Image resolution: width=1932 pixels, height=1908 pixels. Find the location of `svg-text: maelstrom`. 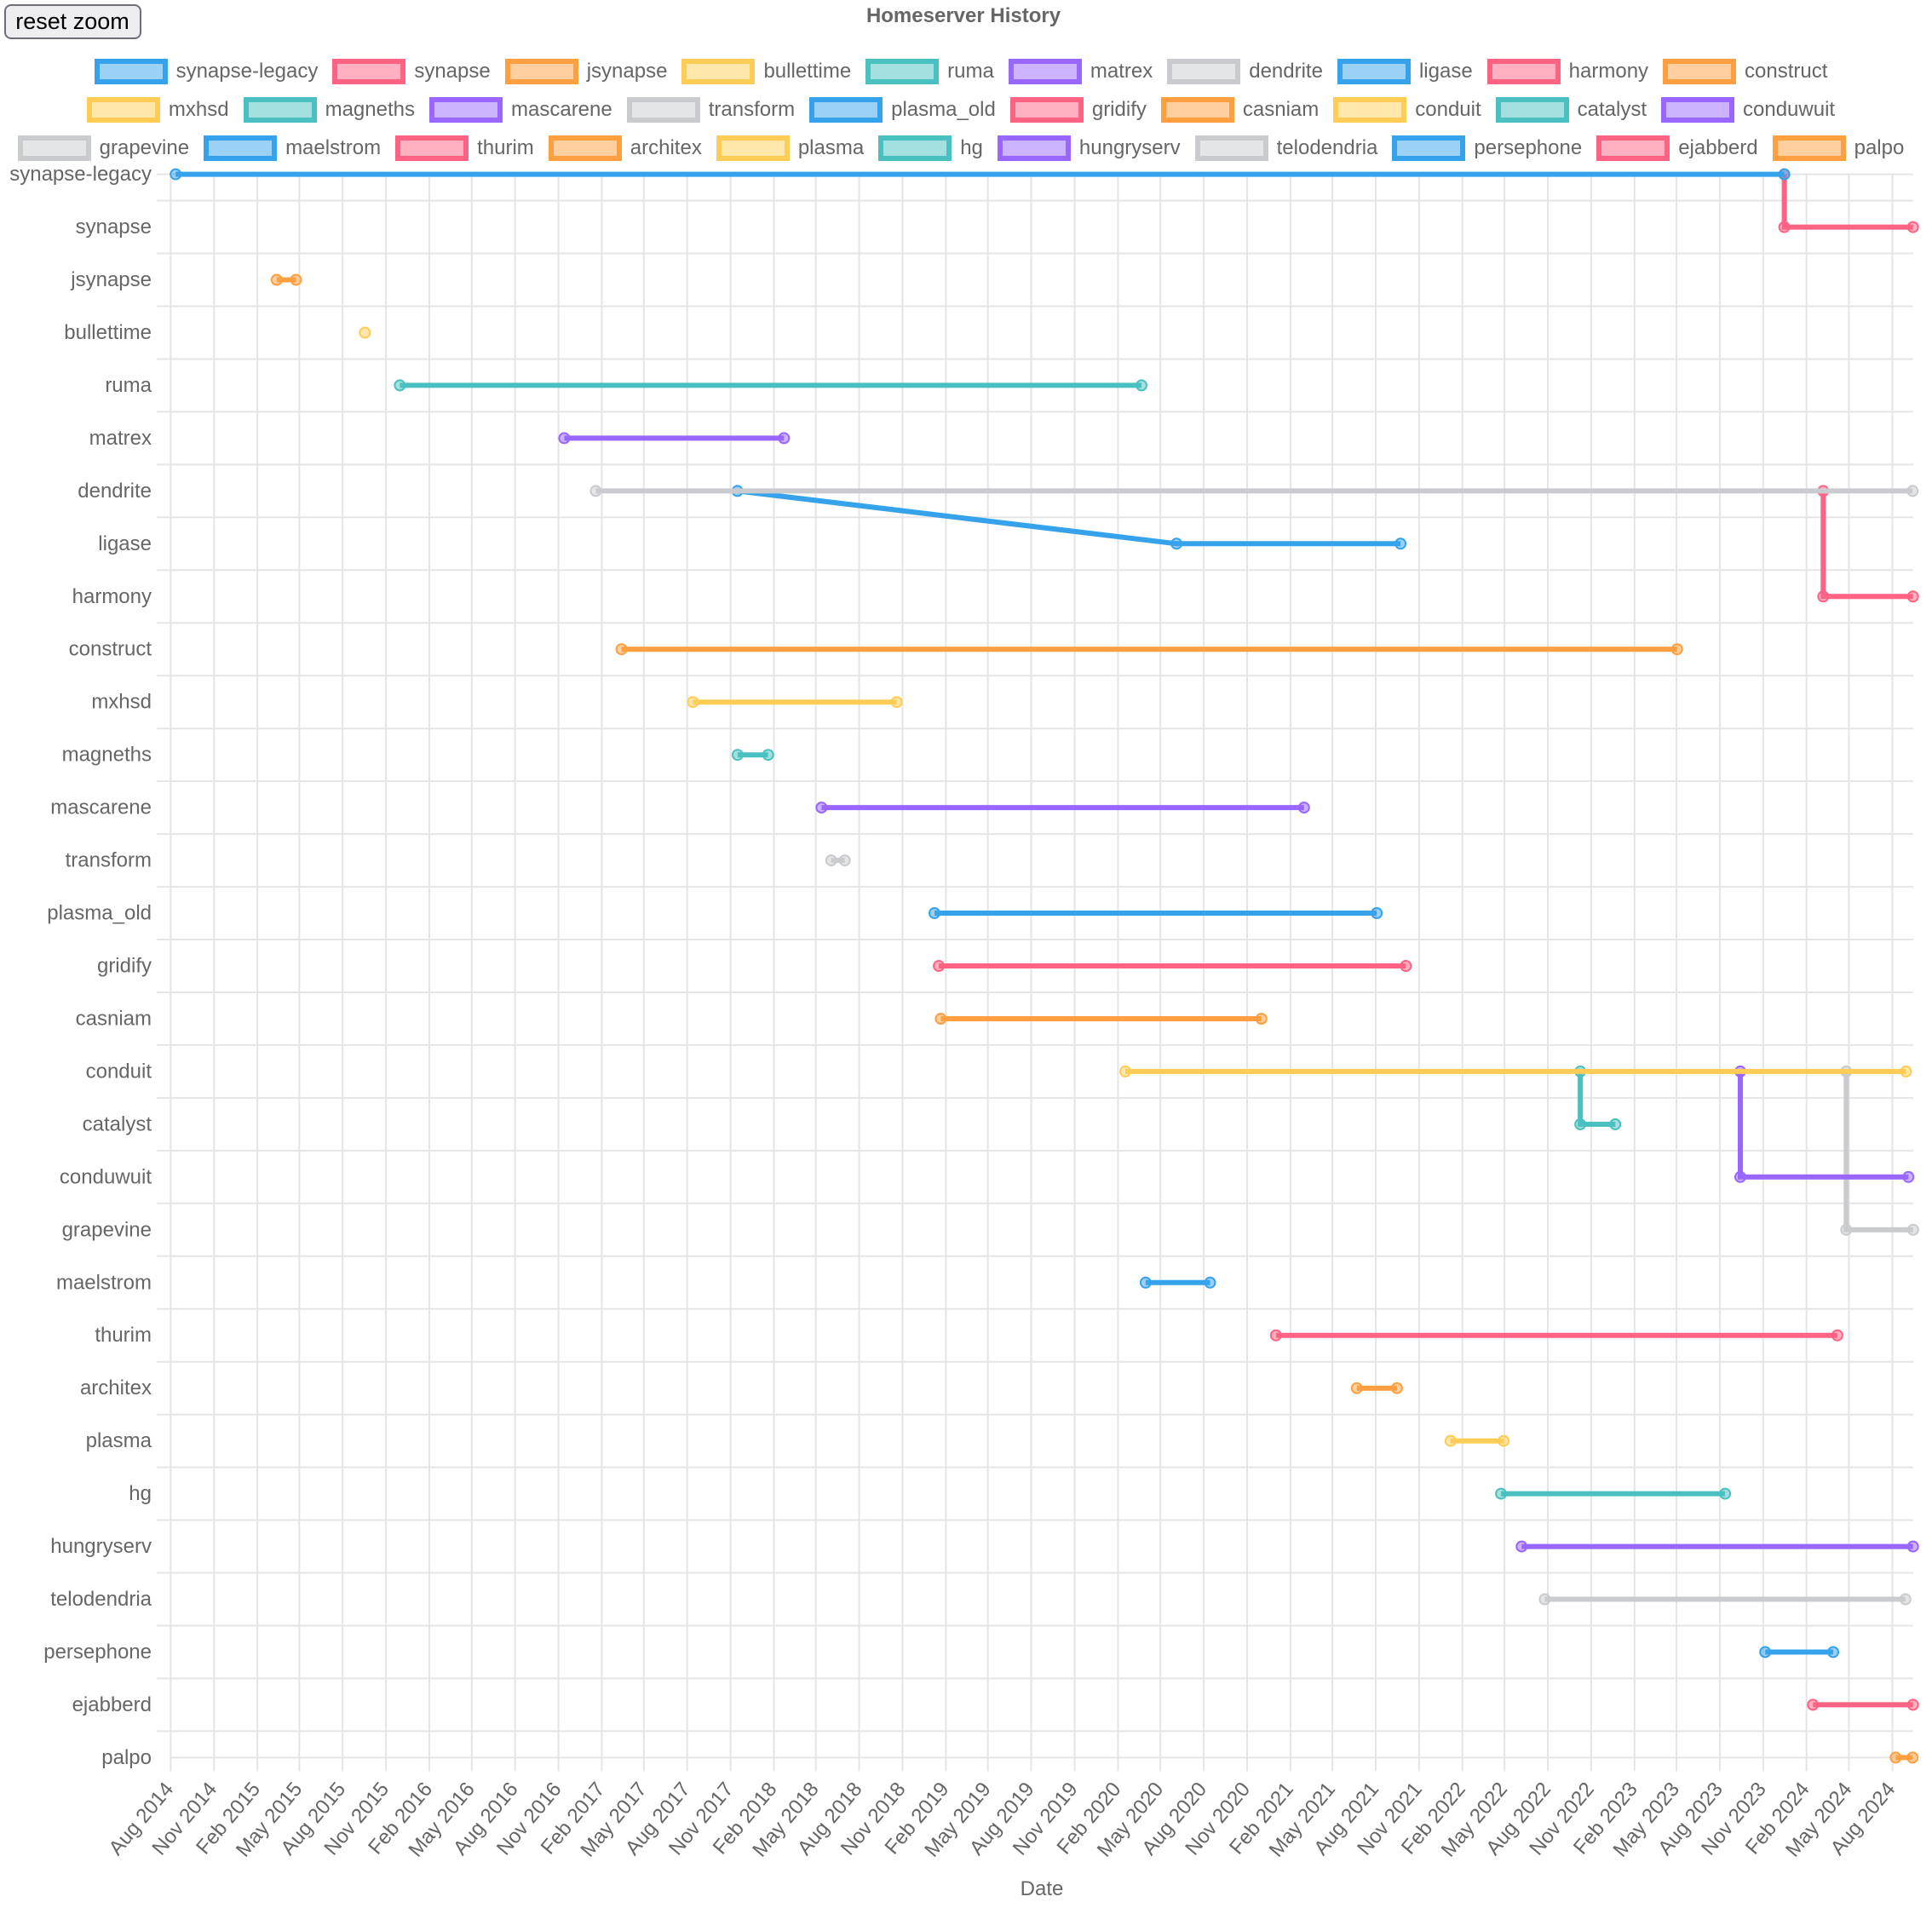

svg-text: maelstrom is located at coordinates (104, 1282).